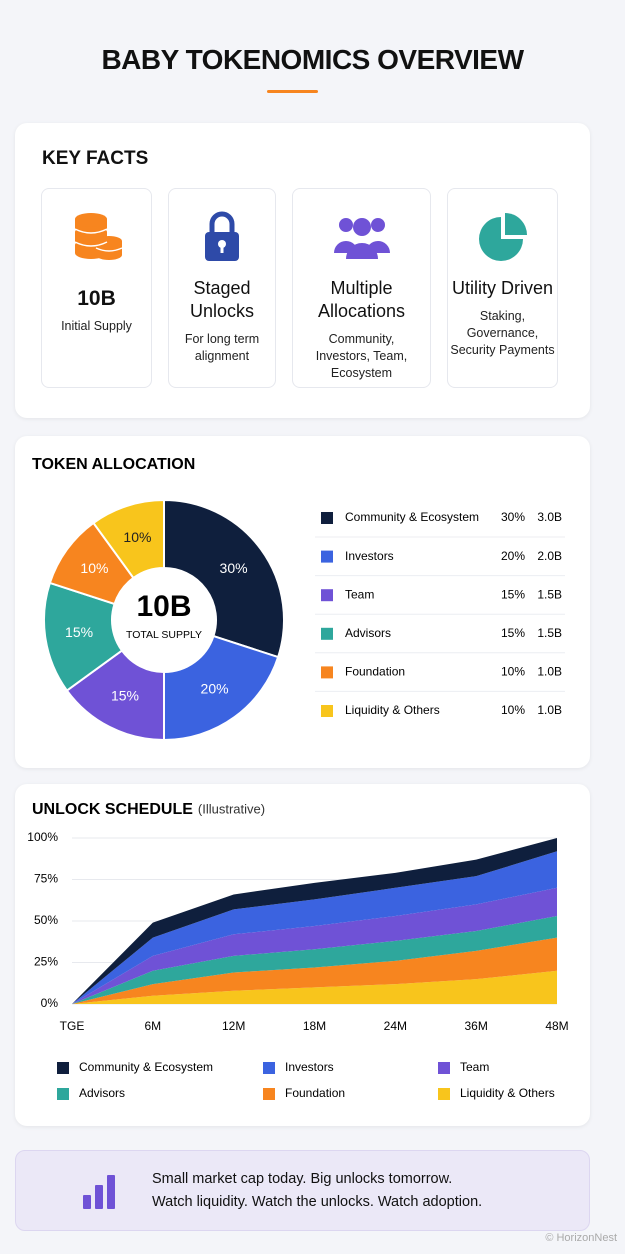 The height and width of the screenshot is (1254, 625). What do you see at coordinates (395, 1026) in the screenshot?
I see `x-tick-label: 24M` at bounding box center [395, 1026].